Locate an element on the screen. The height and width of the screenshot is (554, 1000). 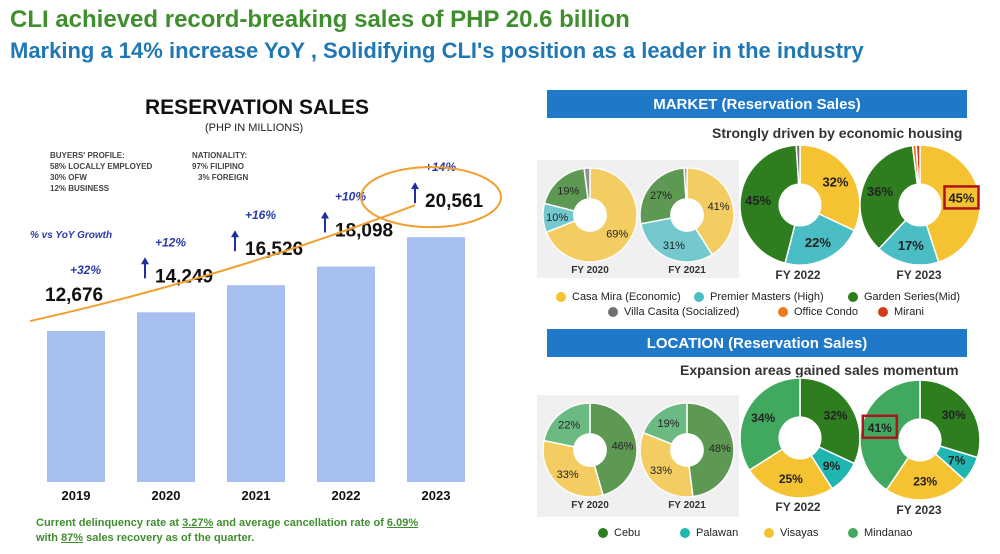
bar-value-label: 18,098 is located at coordinates (364, 230).